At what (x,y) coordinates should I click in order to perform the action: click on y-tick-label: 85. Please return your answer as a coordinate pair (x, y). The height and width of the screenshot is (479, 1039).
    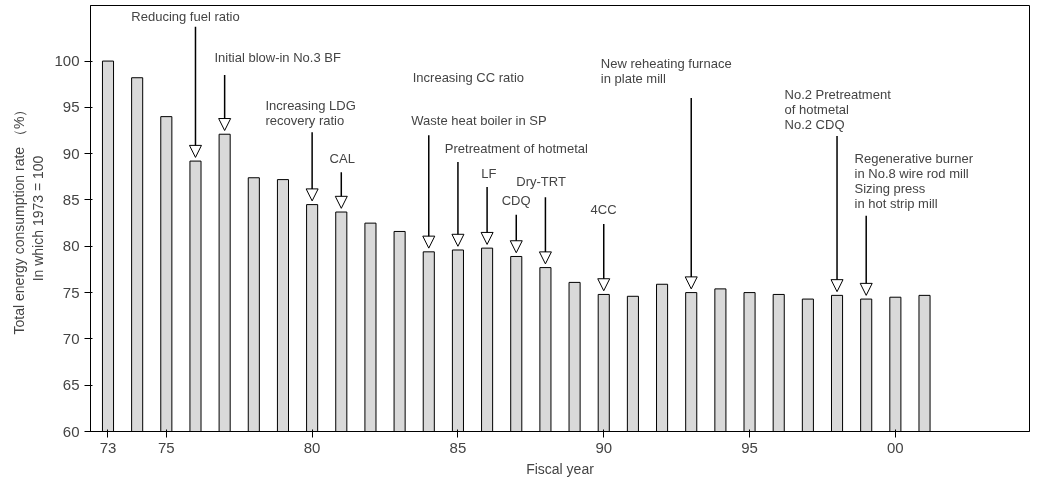
    Looking at the image, I should click on (71, 199).